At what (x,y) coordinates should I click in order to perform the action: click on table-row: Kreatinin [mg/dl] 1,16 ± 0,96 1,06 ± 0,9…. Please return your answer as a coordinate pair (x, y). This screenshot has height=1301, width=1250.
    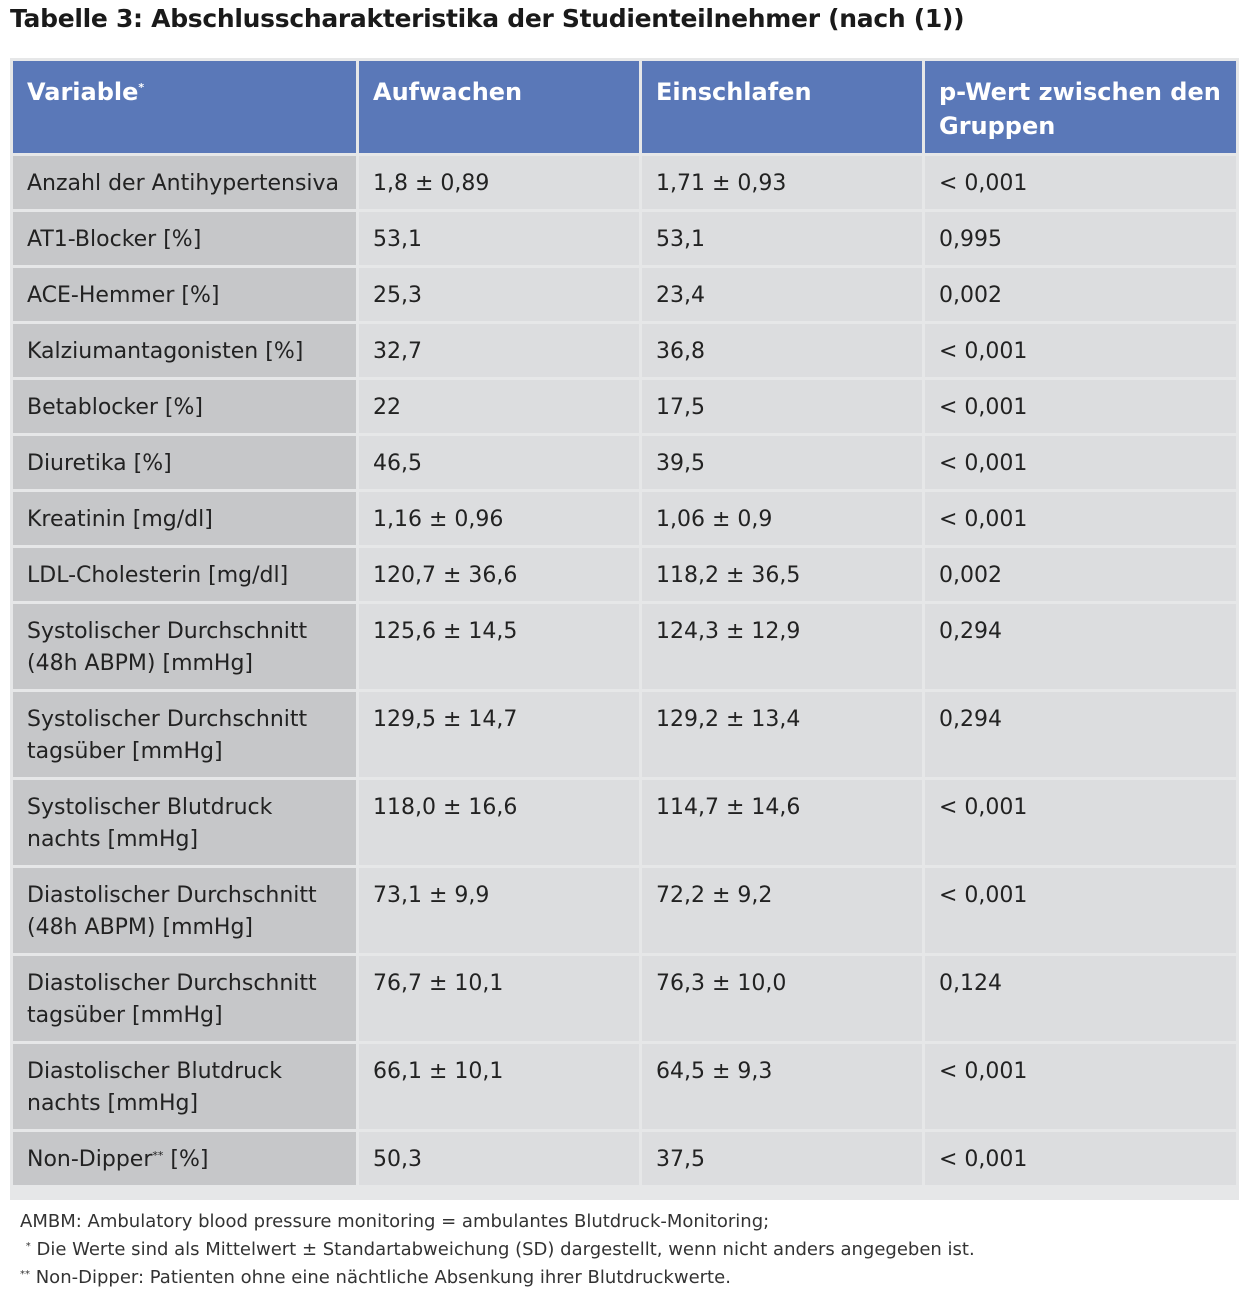
    Looking at the image, I should click on (624, 518).